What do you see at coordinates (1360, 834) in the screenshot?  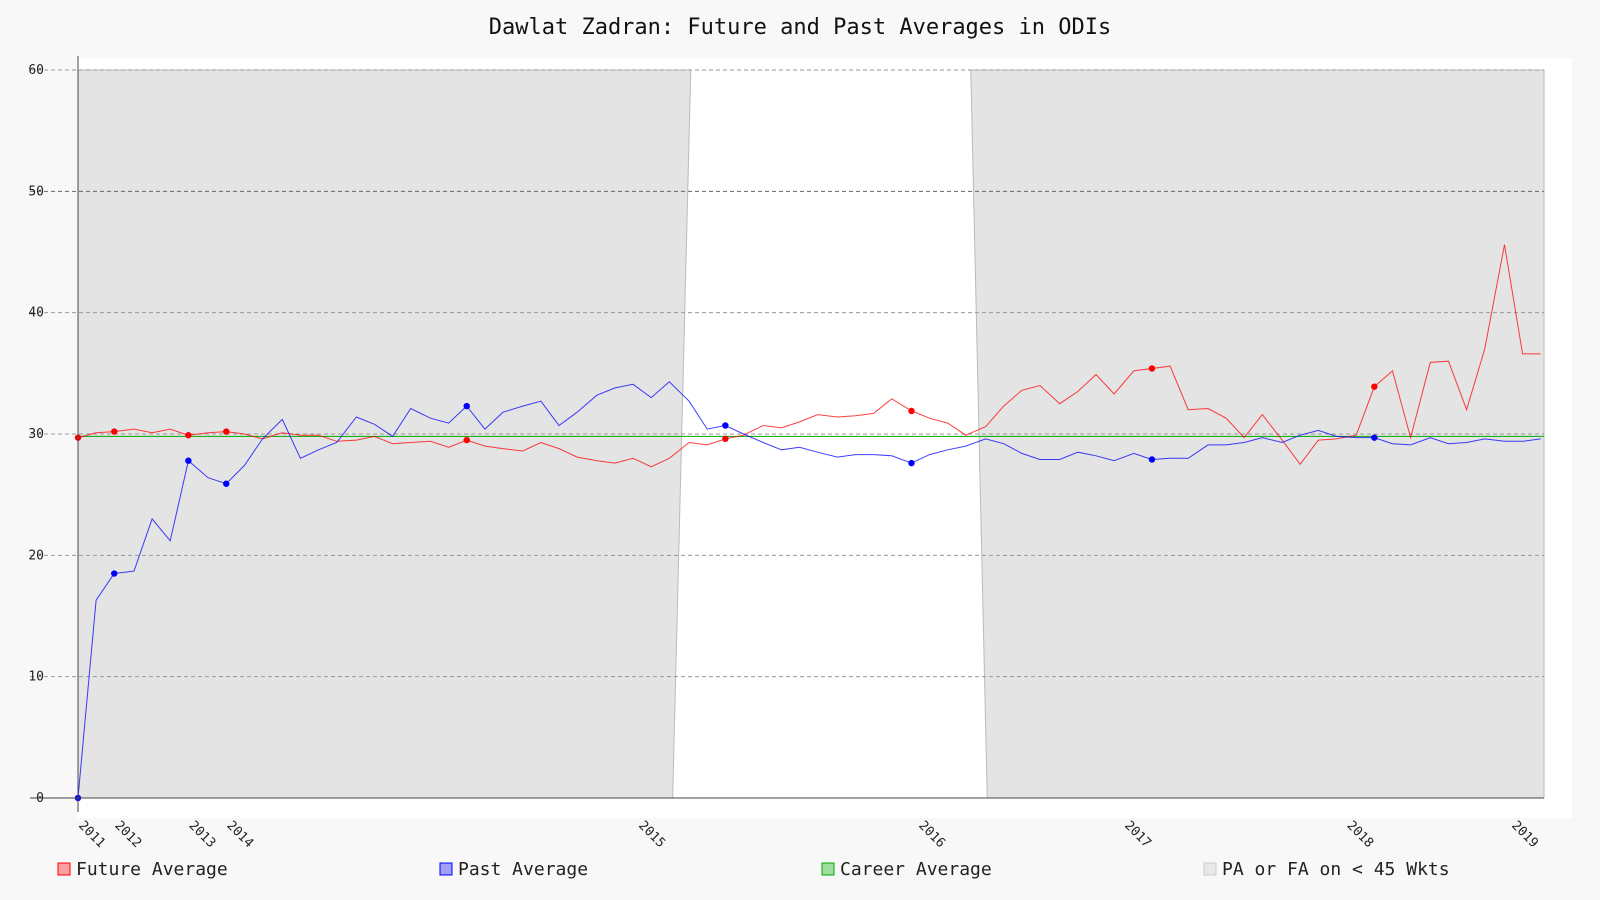 I see `x-tick-label: 2018` at bounding box center [1360, 834].